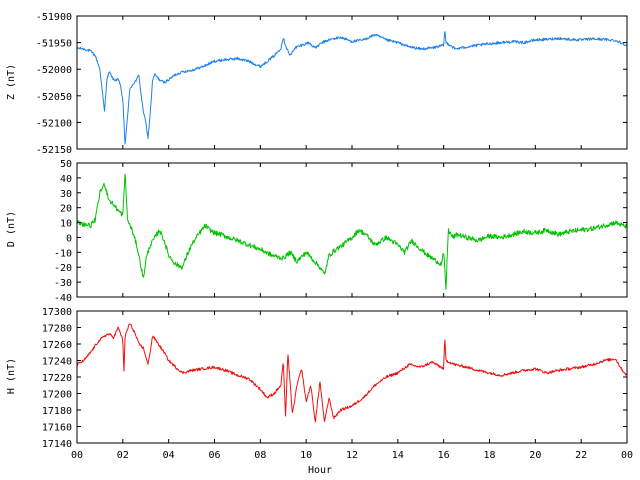  Describe the element at coordinates (54, 97) in the screenshot. I see `z-y-tick-label: -52050` at that location.